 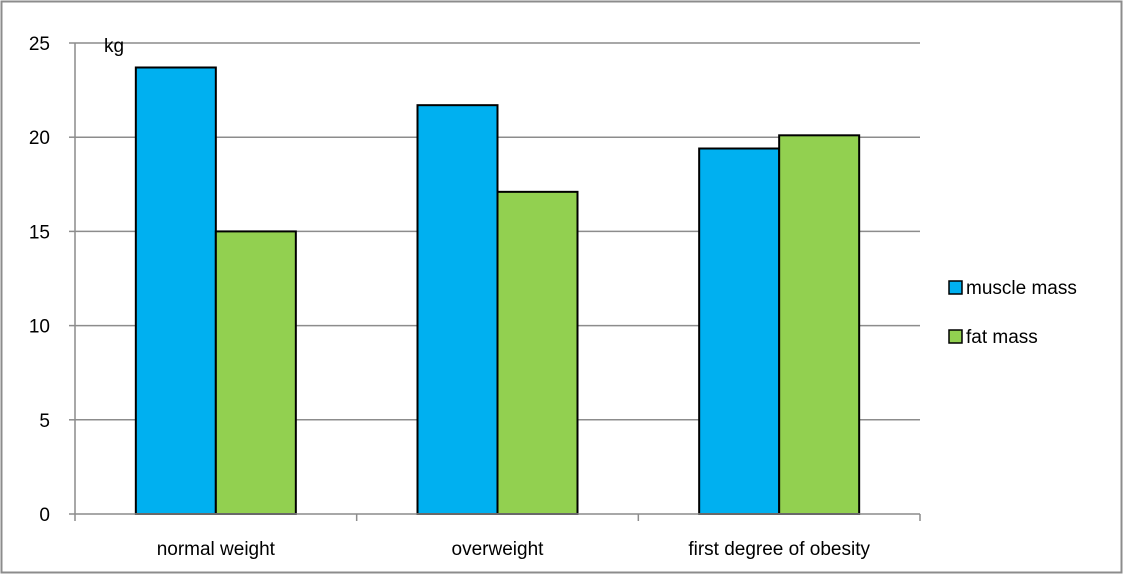 I want to click on y-axis-unit-label: kg, so click(x=114, y=46).